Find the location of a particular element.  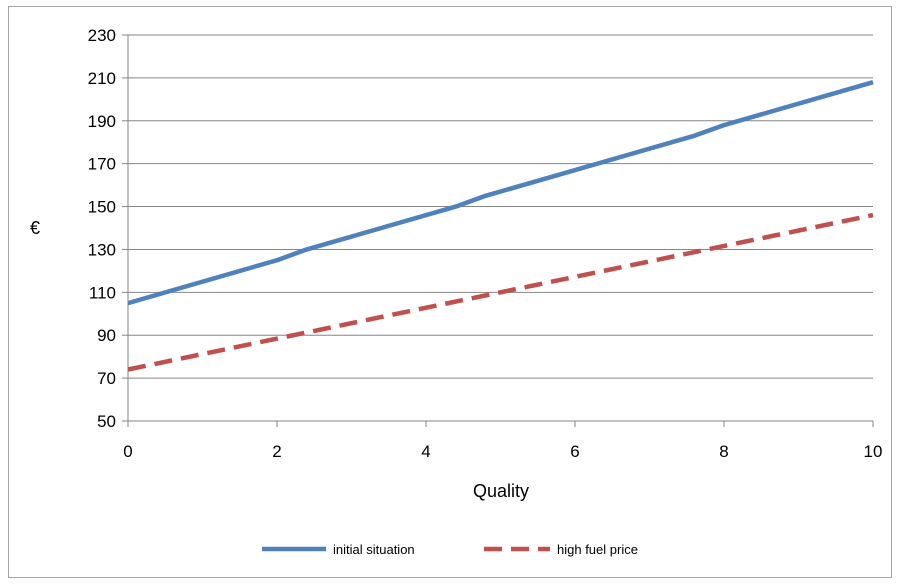

legend: initial situation high fuel price is located at coordinates (450, 549).